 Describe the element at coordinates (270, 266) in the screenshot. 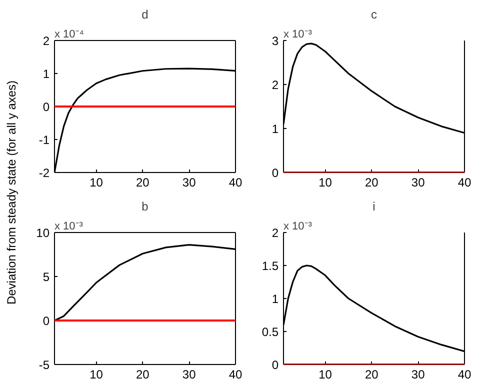

I see `y-tick-label: 1.5` at that location.